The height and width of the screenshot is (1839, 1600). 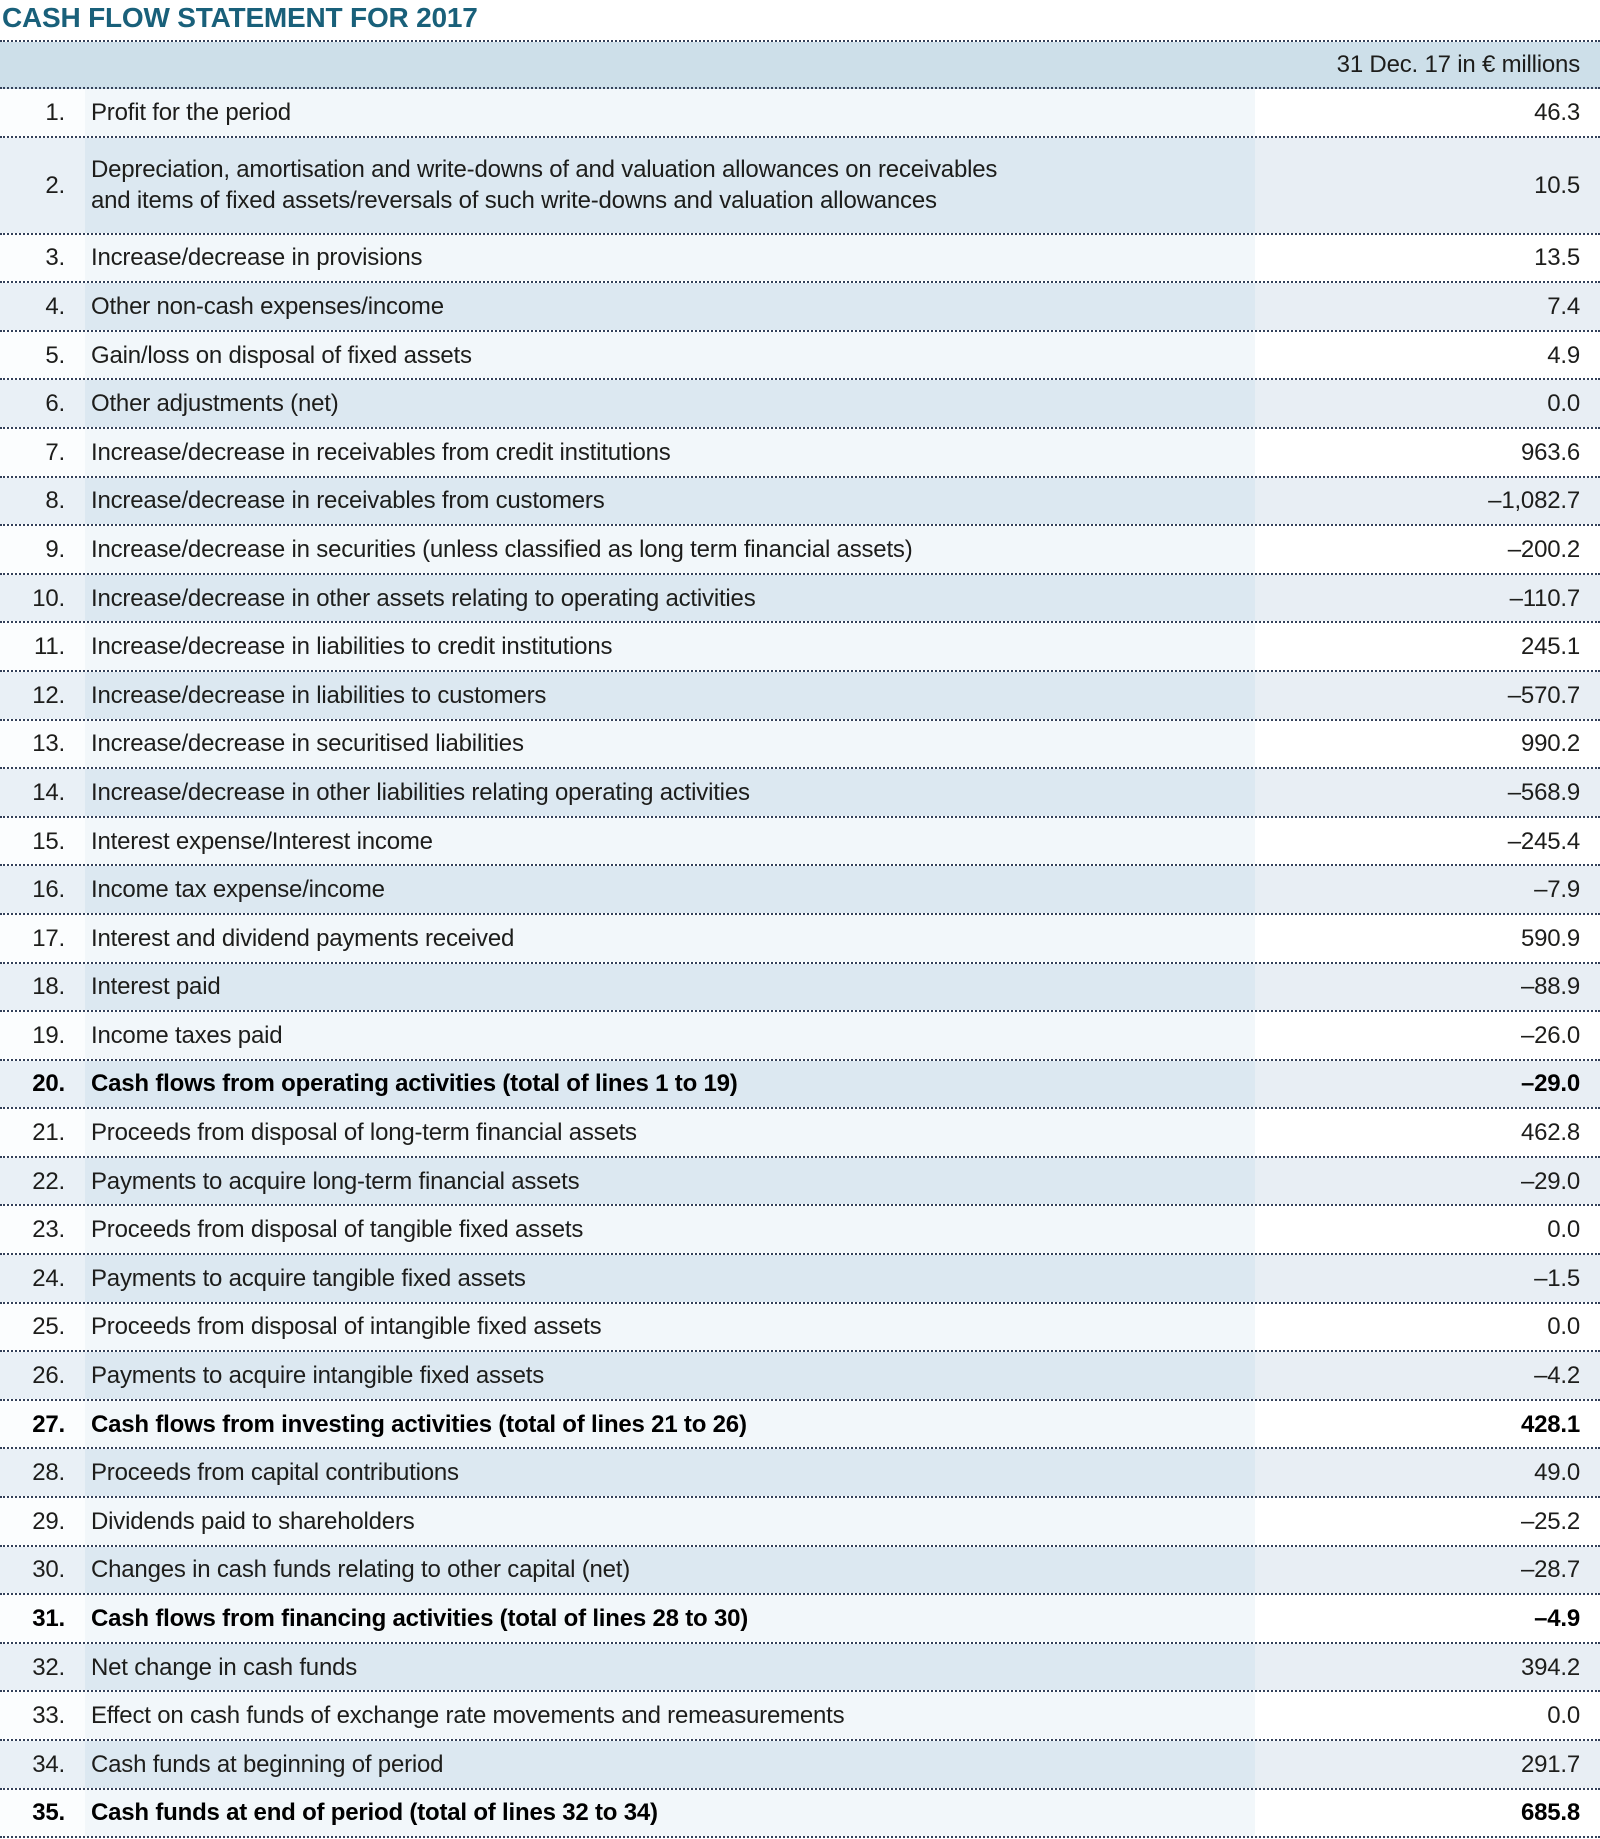 What do you see at coordinates (42, 1813) in the screenshot?
I see `row-number: 35.` at bounding box center [42, 1813].